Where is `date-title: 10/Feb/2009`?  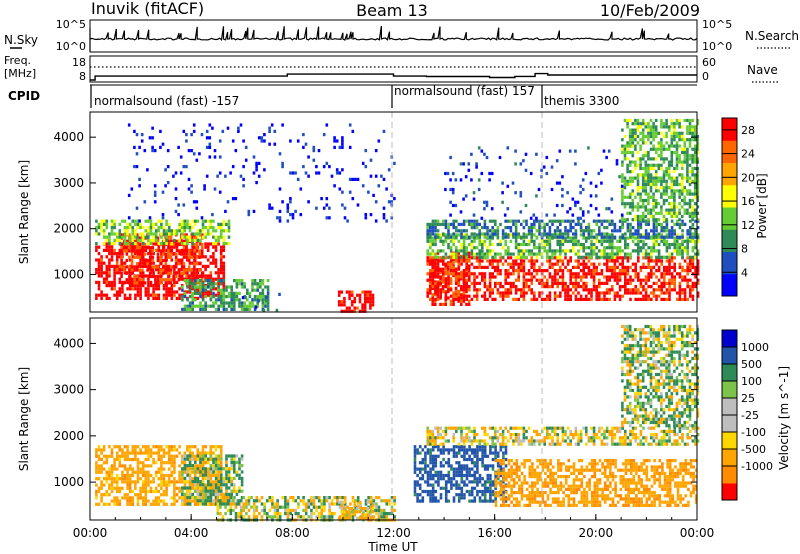
date-title: 10/Feb/2009 is located at coordinates (650, 10).